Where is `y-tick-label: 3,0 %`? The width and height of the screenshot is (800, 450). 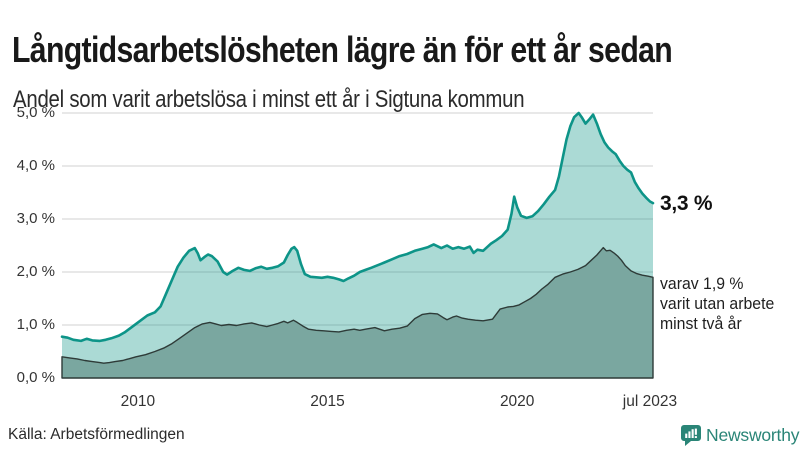 y-tick-label: 3,0 % is located at coordinates (35, 218).